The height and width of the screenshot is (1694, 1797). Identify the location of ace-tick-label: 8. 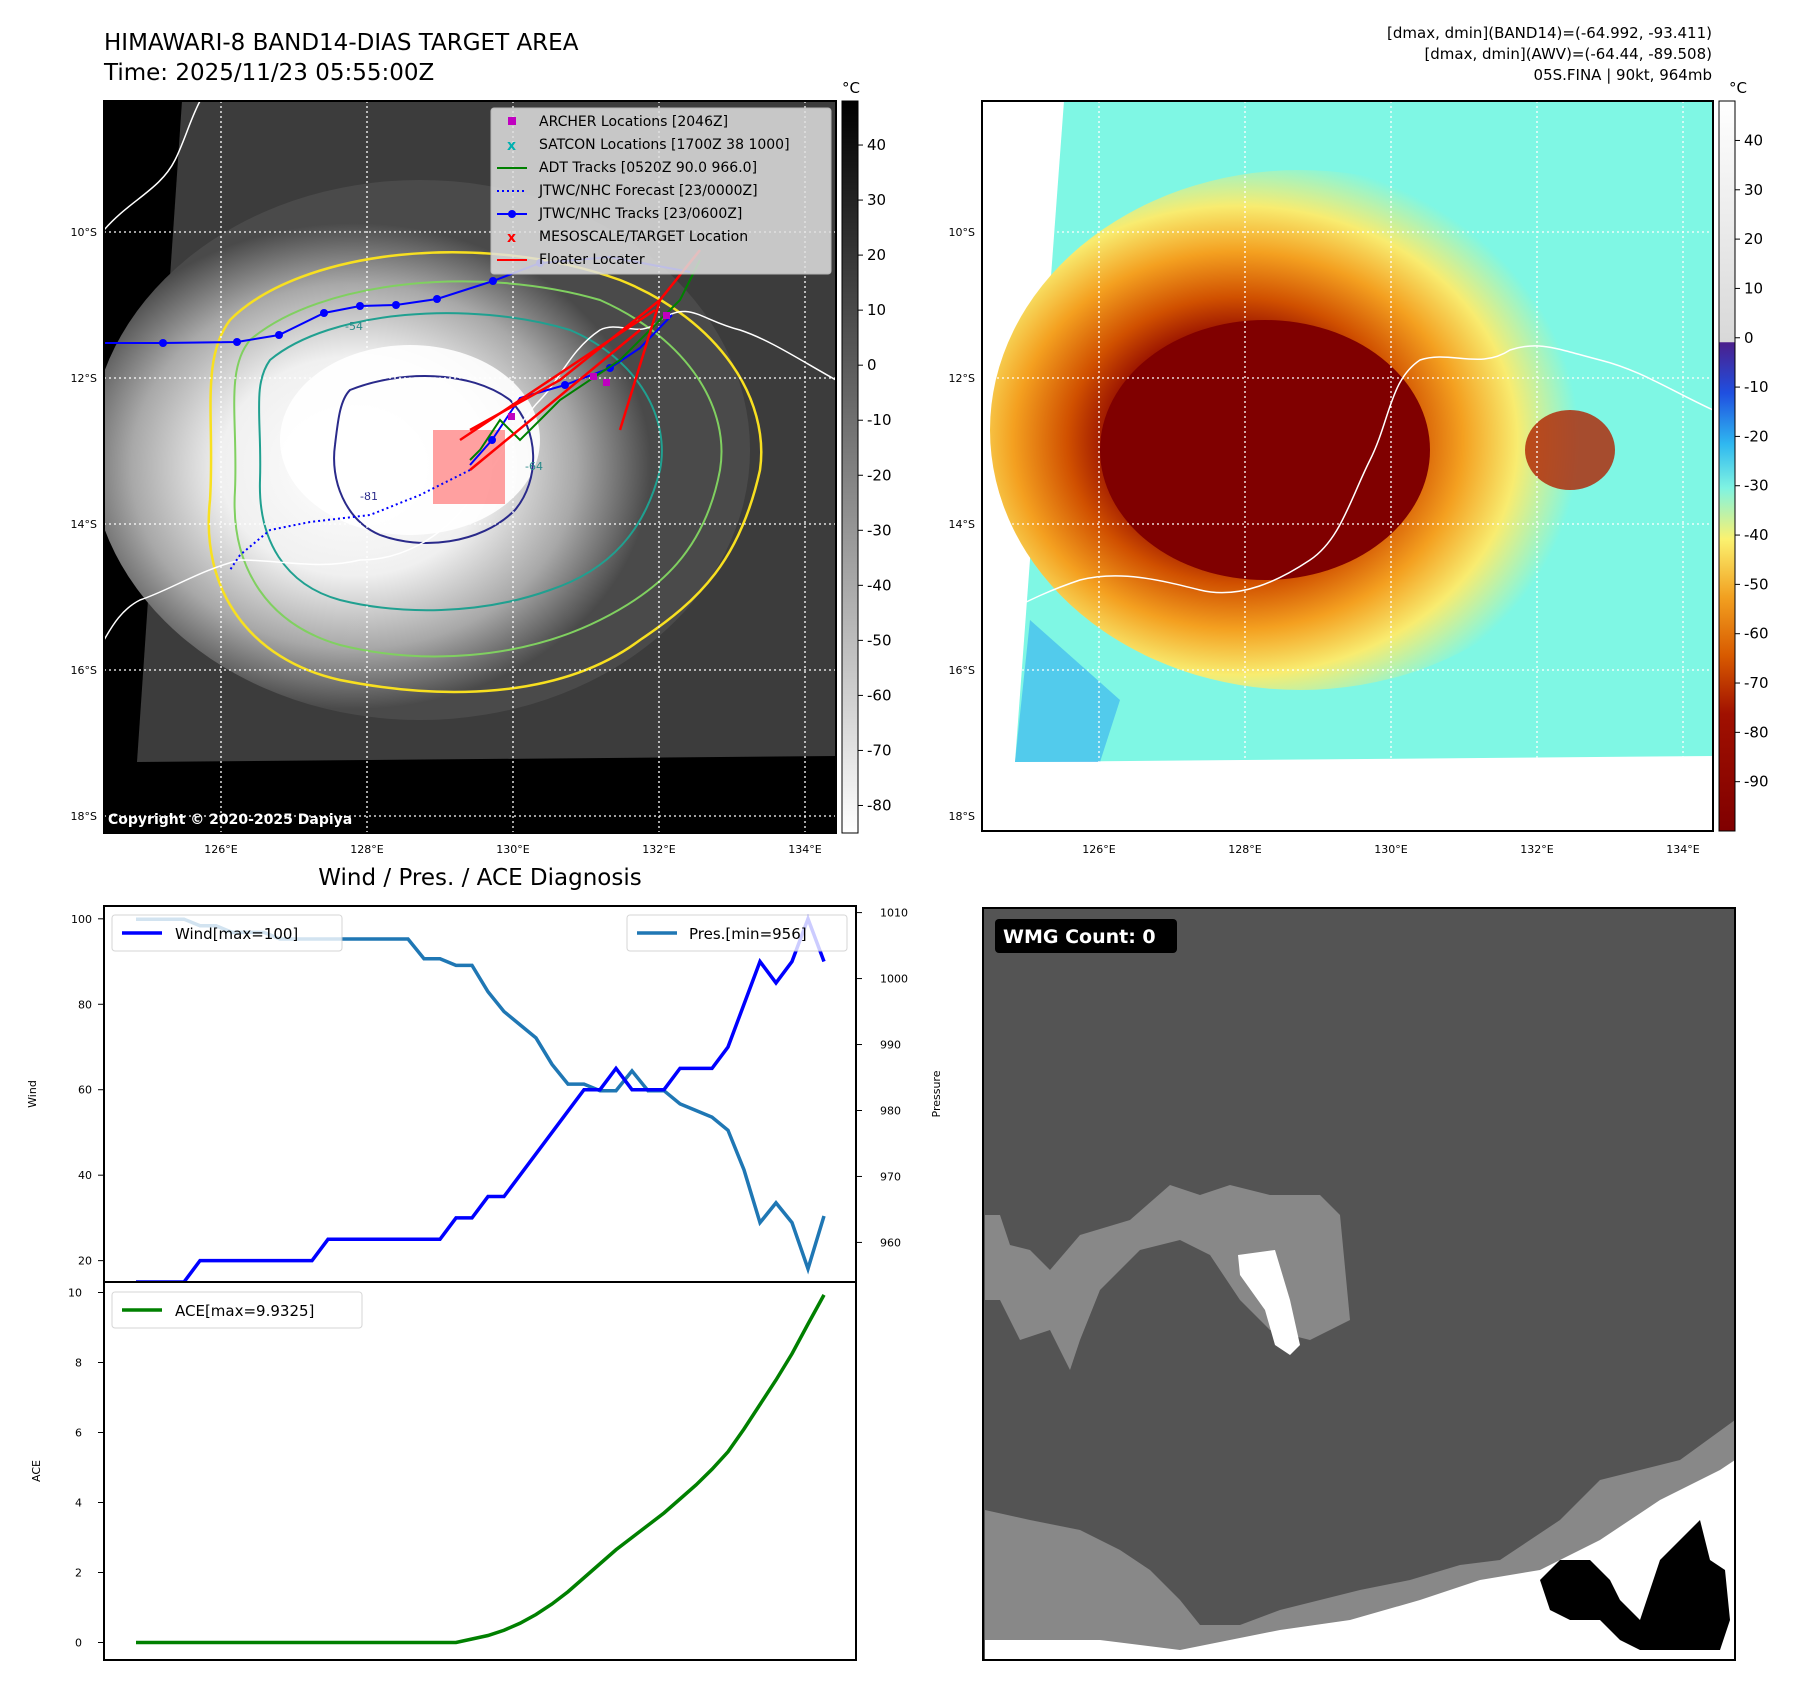
(78, 1363).